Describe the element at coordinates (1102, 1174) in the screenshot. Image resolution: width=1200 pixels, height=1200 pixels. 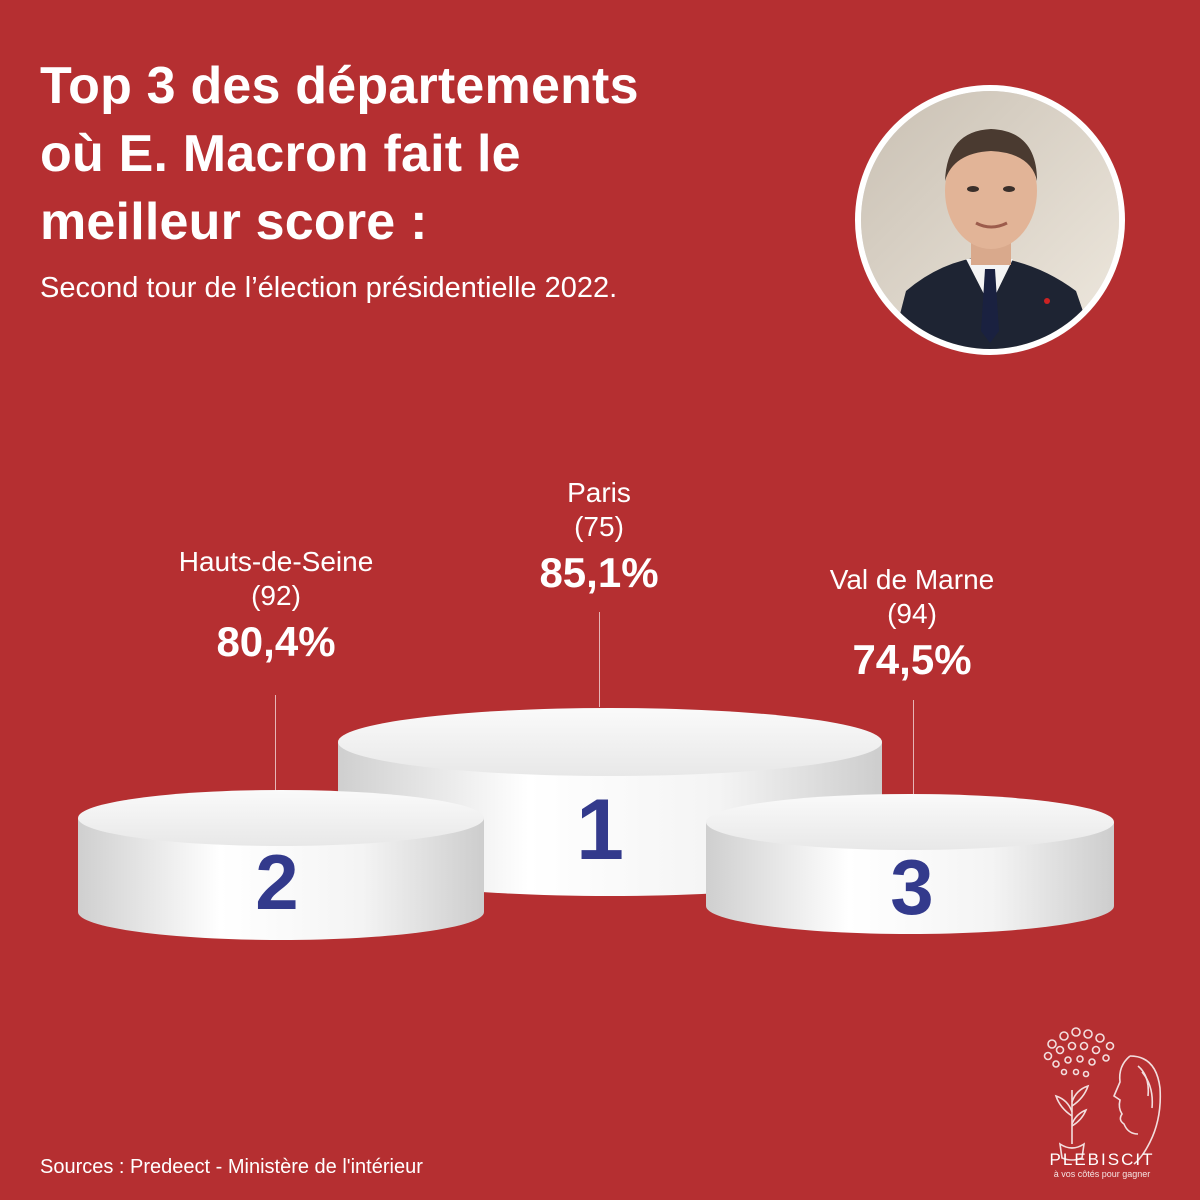
I see `logo-tagline: à vos côtés pour gagner` at that location.